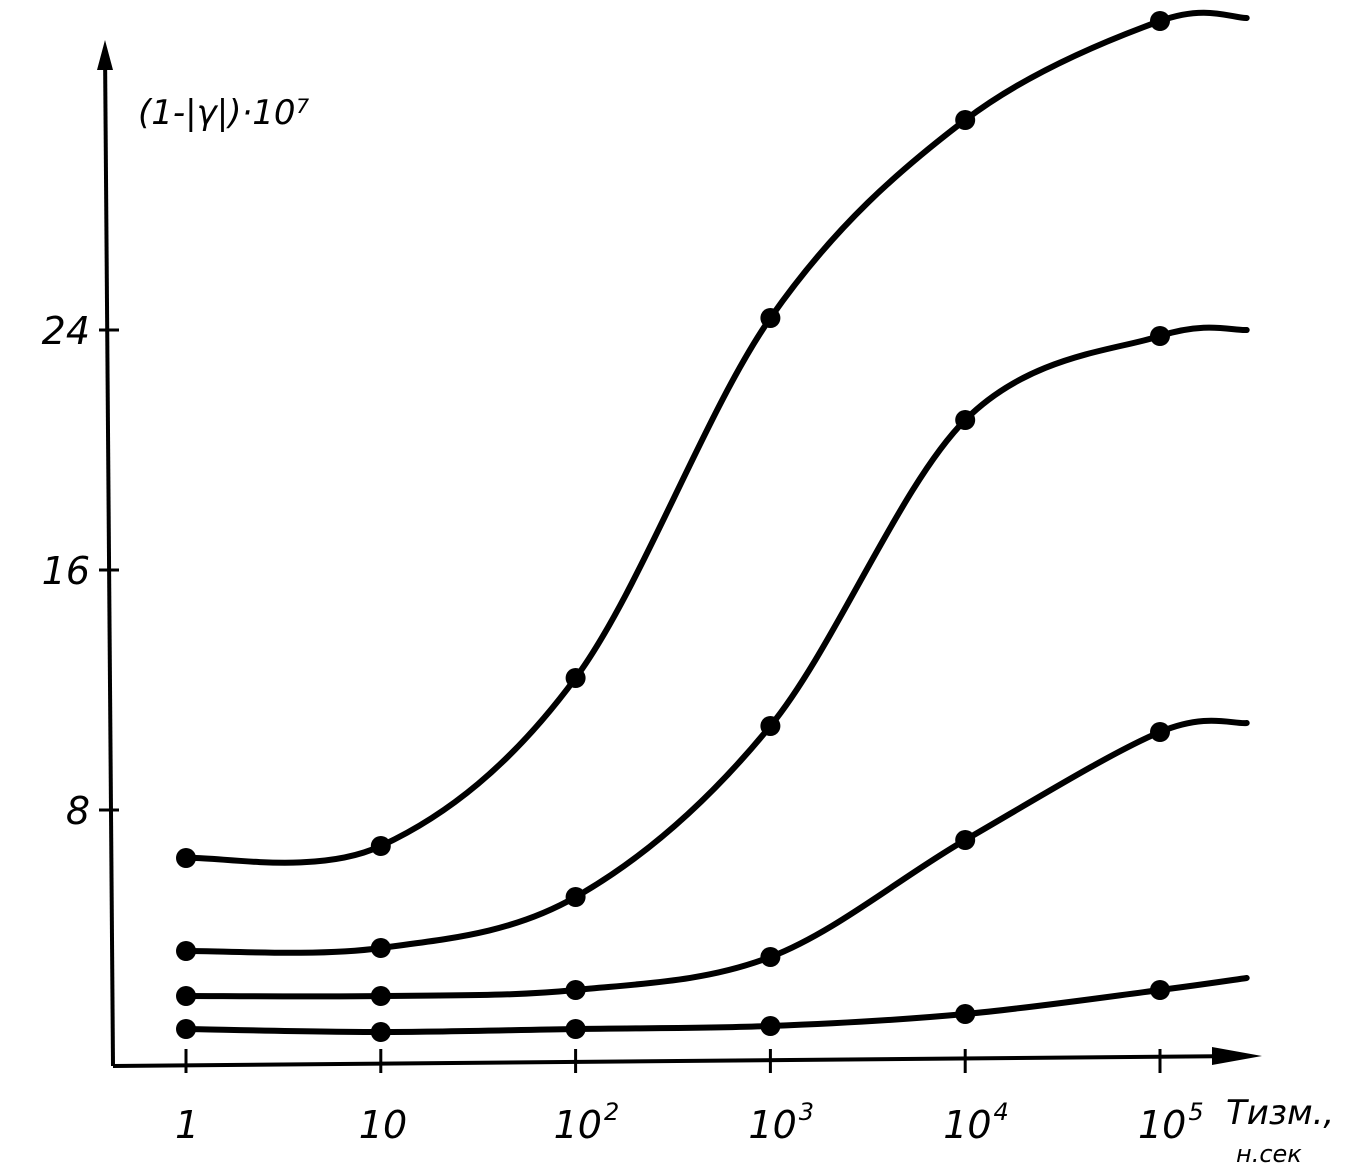 The image size is (1347, 1170). I want to click on x-axis-arrow, so click(1237, 1056).